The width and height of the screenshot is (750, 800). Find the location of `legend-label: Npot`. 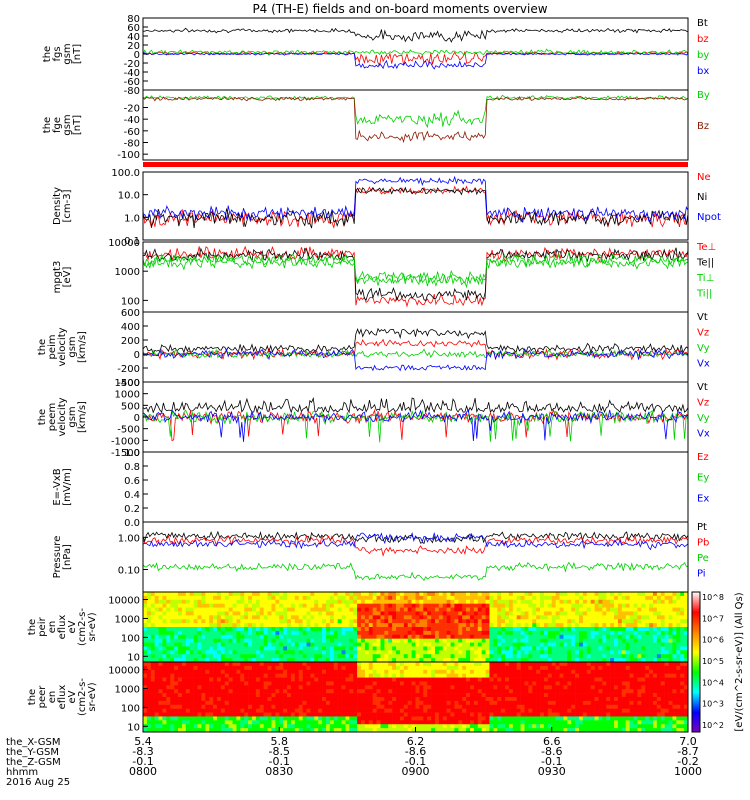

legend-label: Npot is located at coordinates (709, 217).